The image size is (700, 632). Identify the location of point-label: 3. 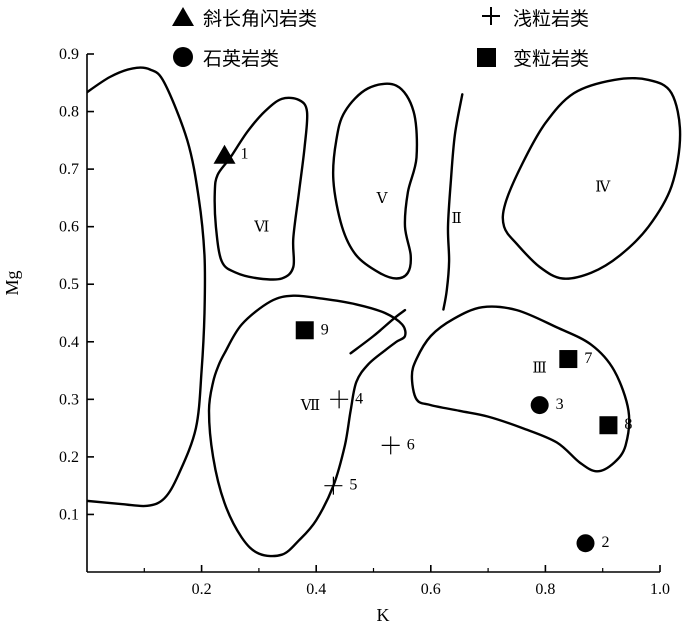
(560, 404).